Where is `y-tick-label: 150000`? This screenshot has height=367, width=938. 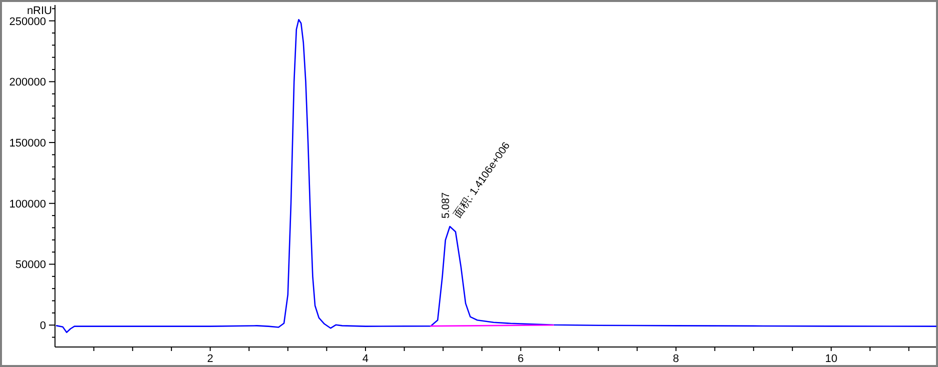 y-tick-label: 150000 is located at coordinates (27, 144).